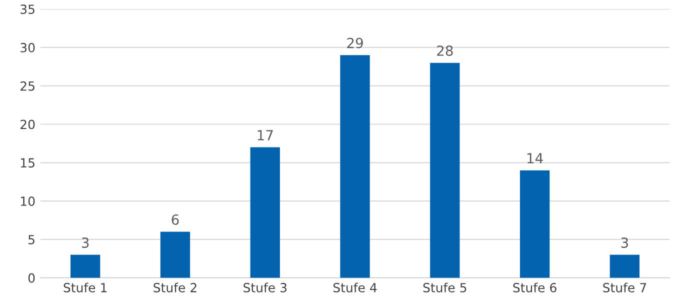  I want to click on x-tick-label: Stufe 2, so click(175, 287).